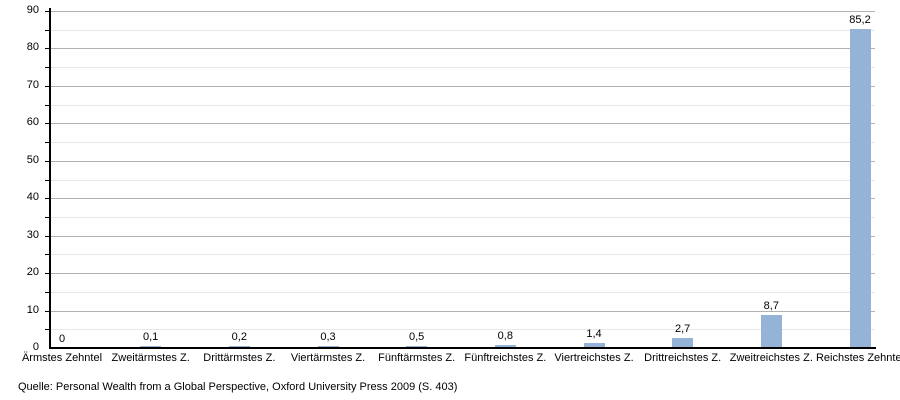 Image resolution: width=900 pixels, height=400 pixels. I want to click on y-tick-label: 10, so click(32, 309).